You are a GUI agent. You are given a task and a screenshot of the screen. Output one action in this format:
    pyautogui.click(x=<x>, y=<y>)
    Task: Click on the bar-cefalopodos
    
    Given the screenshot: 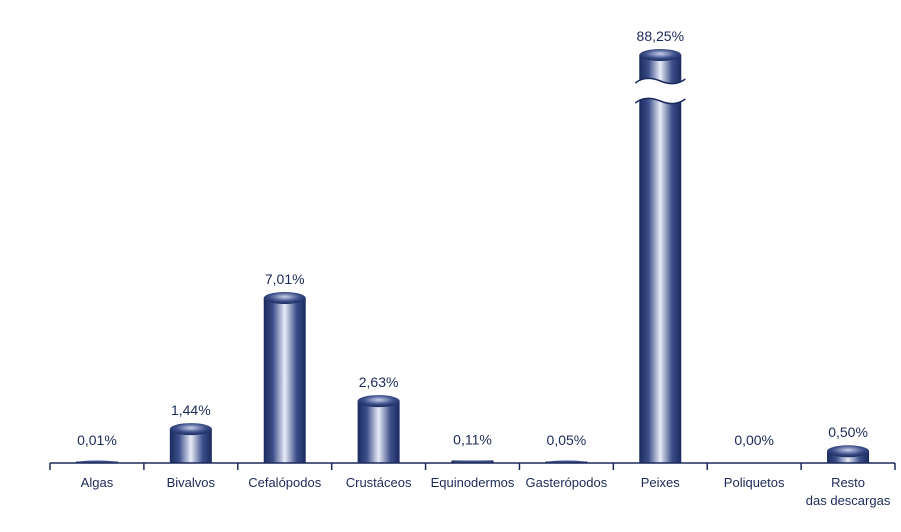 What is the action you would take?
    pyautogui.click(x=284, y=377)
    